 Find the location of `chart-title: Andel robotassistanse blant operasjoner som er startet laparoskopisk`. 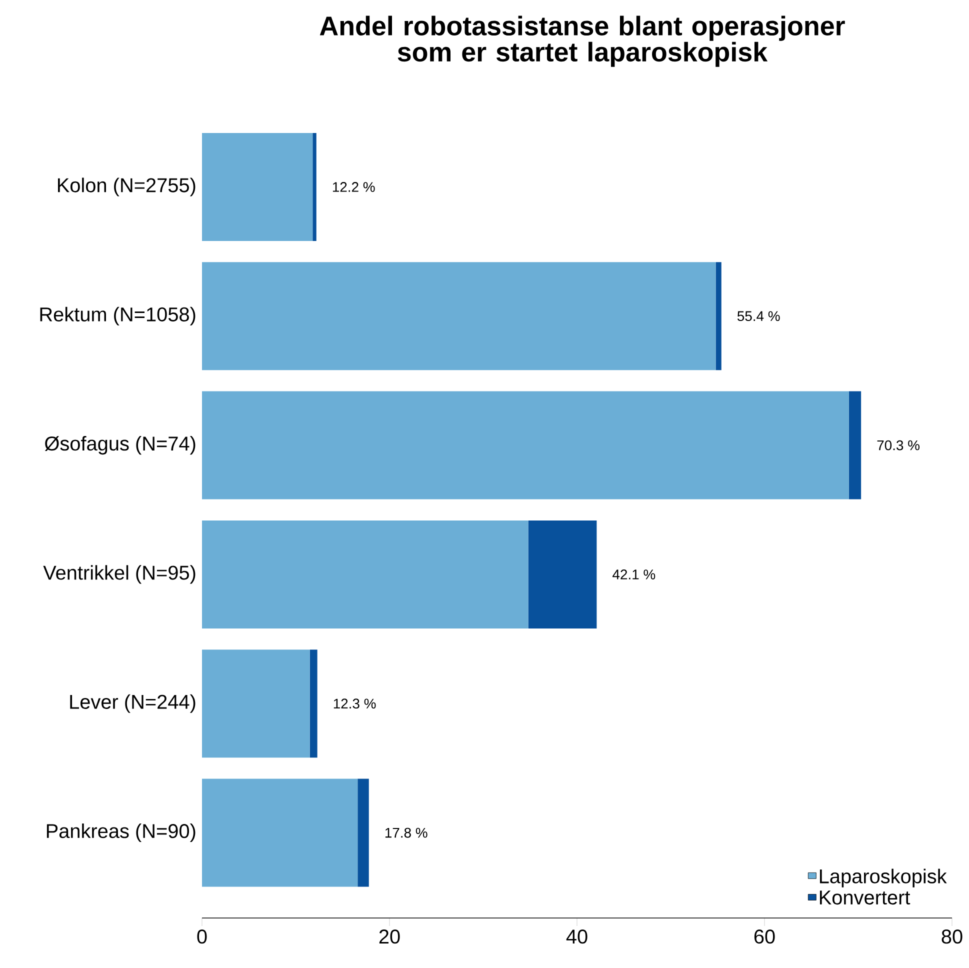

chart-title: Andel robotassistanse blant operasjoner som er startet laparoskopisk is located at coordinates (582, 41).